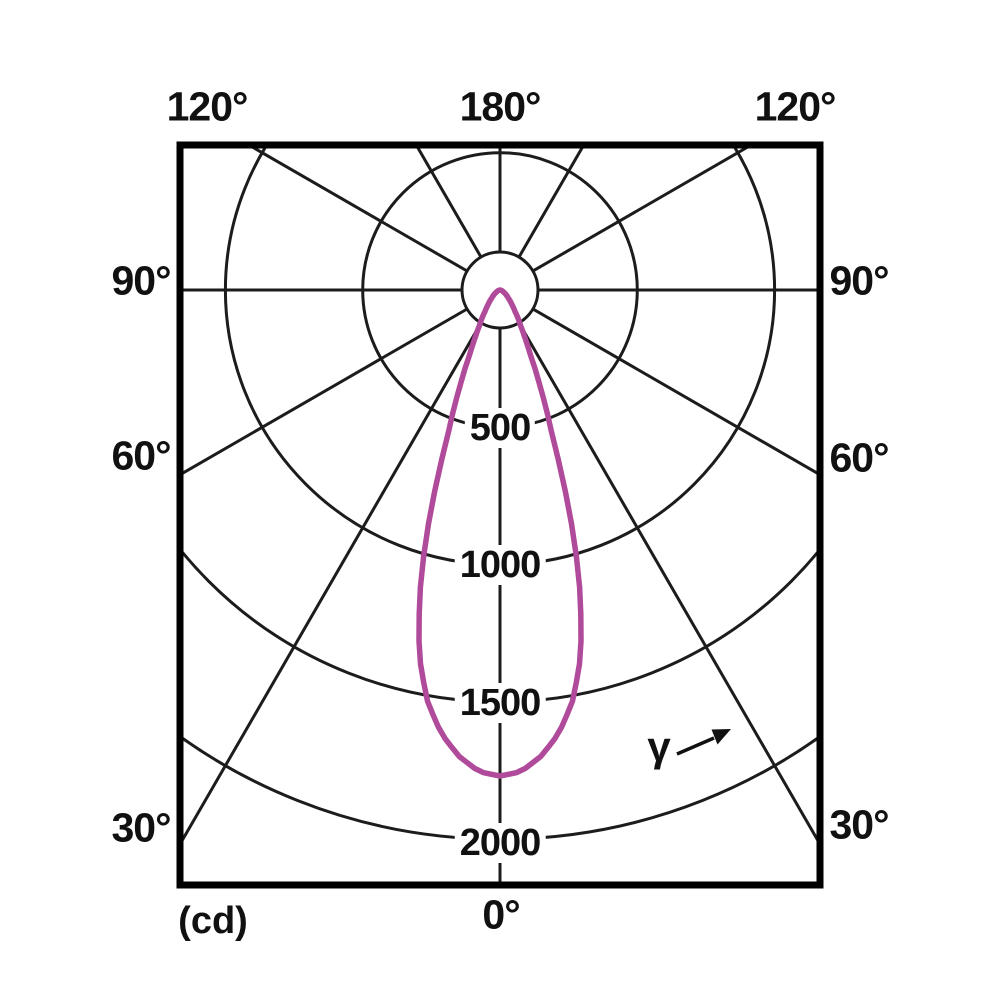  What do you see at coordinates (721, 737) in the screenshot?
I see `gamma-arrowhead` at bounding box center [721, 737].